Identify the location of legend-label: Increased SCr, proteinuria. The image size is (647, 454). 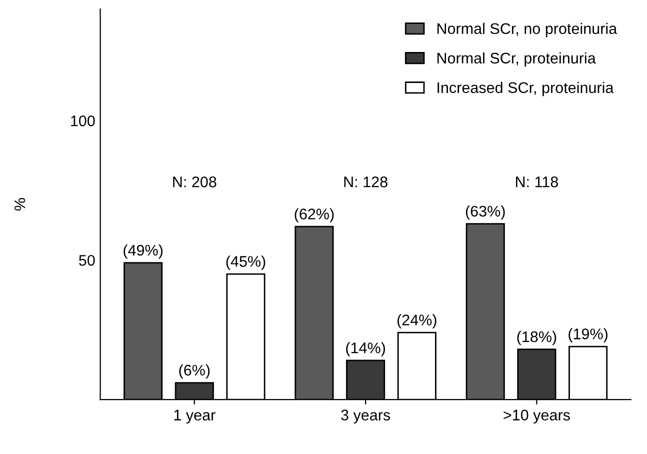
(526, 89).